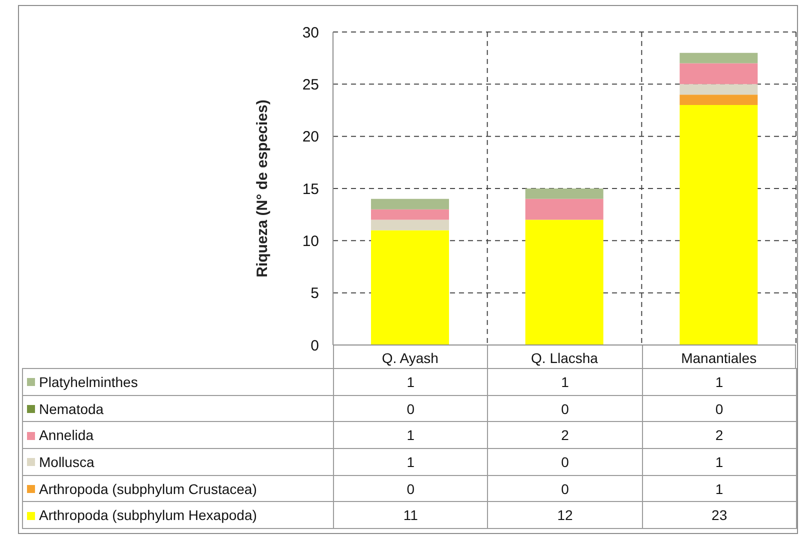 This screenshot has height=539, width=804. What do you see at coordinates (148, 488) in the screenshot?
I see `legend-label: Arthropoda (subphylum Crustacea)` at bounding box center [148, 488].